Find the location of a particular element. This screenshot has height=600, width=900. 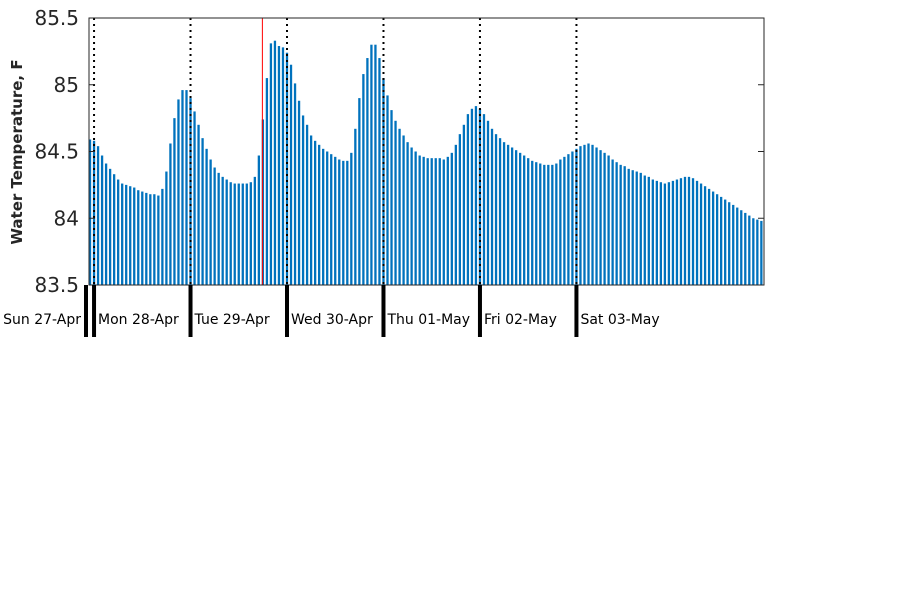

day-label: Sun 27-Apr is located at coordinates (42, 320).